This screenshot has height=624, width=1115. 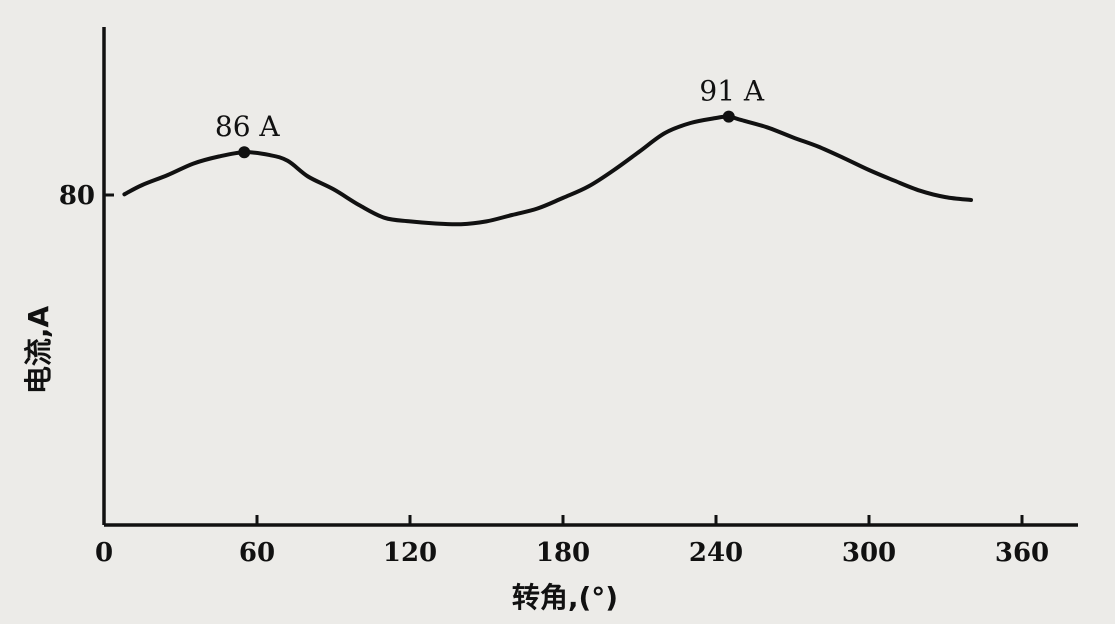 What do you see at coordinates (732, 91) in the screenshot?
I see `peak-label: 91 A` at bounding box center [732, 91].